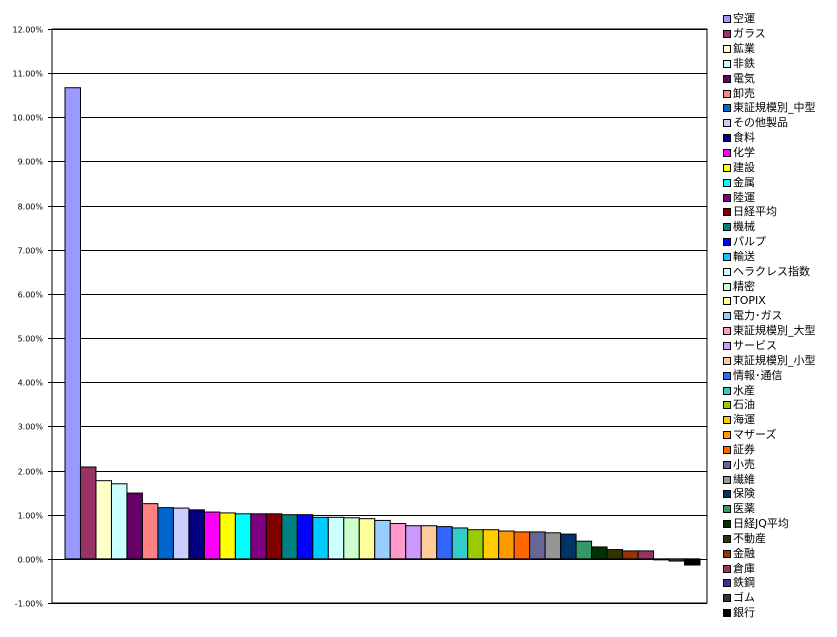  What do you see at coordinates (769, 568) in the screenshot?
I see `legend-item: 倉庫` at bounding box center [769, 568].